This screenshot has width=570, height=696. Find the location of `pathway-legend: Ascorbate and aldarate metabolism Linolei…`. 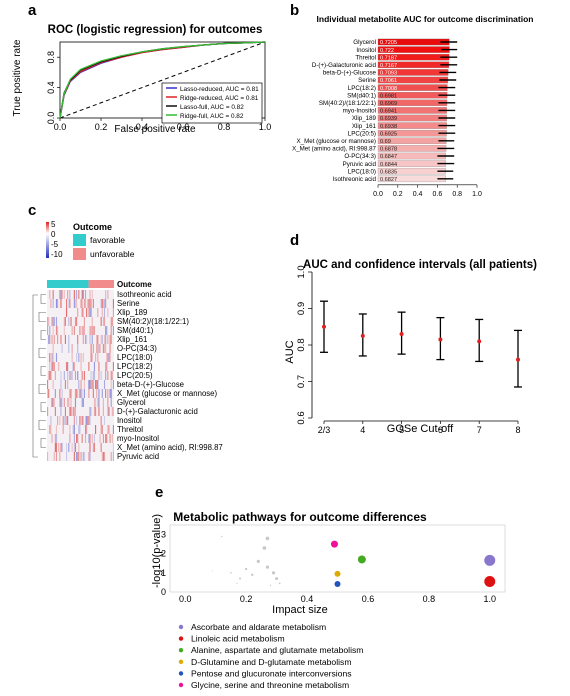

pathway-legend: Ascorbate and aldarate metabolism Linolei… is located at coordinates (270, 656).